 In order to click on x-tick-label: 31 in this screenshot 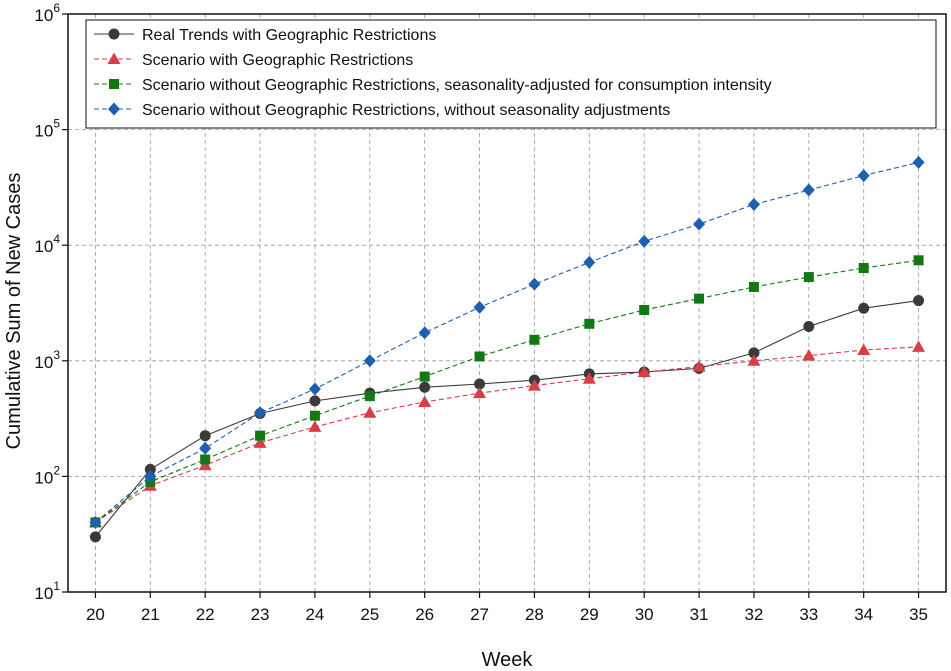, I will do `click(699, 614)`.